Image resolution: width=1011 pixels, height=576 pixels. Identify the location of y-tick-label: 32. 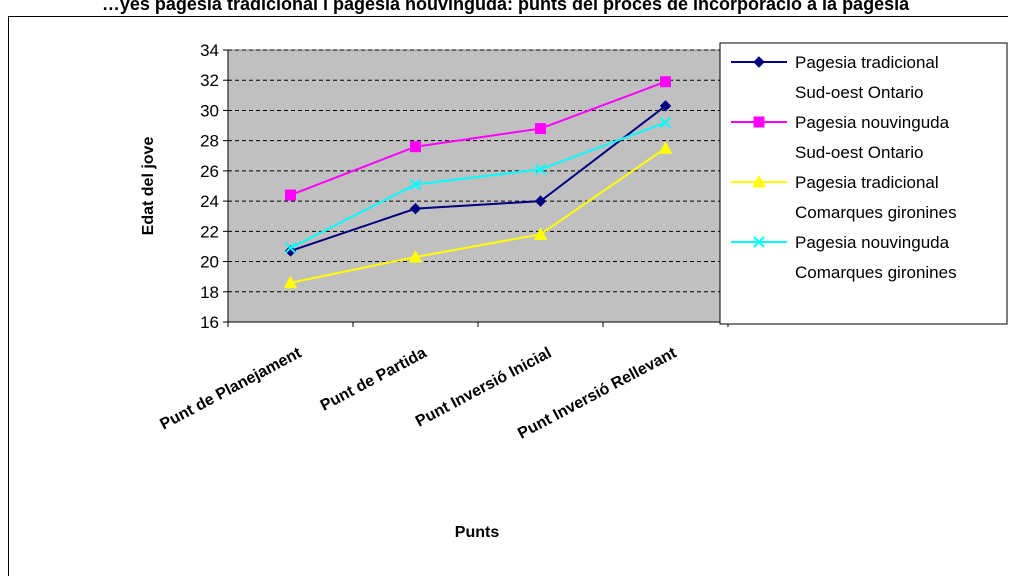
(209, 80).